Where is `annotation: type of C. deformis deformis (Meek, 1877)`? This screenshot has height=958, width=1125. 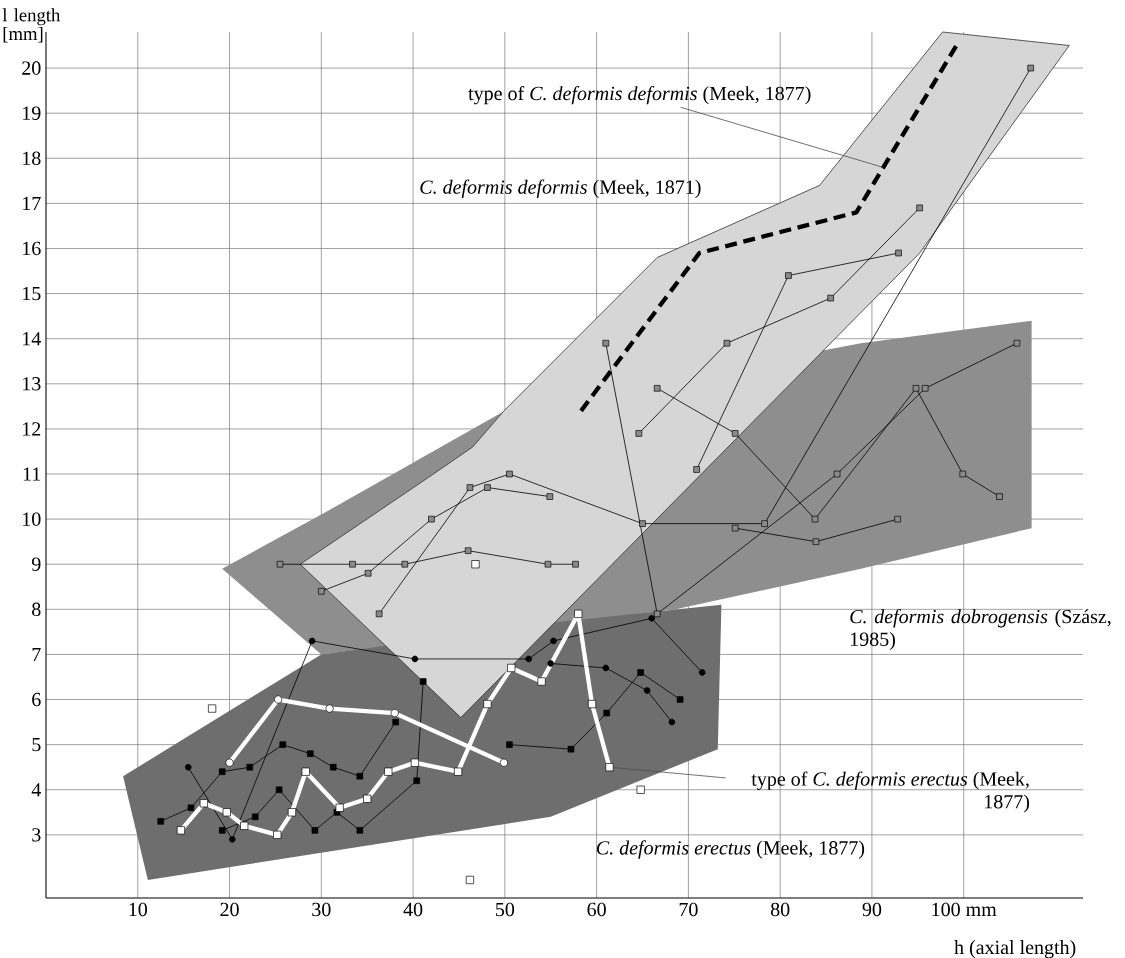
annotation: type of C. deformis deformis (Meek, 1877) is located at coordinates (639, 95).